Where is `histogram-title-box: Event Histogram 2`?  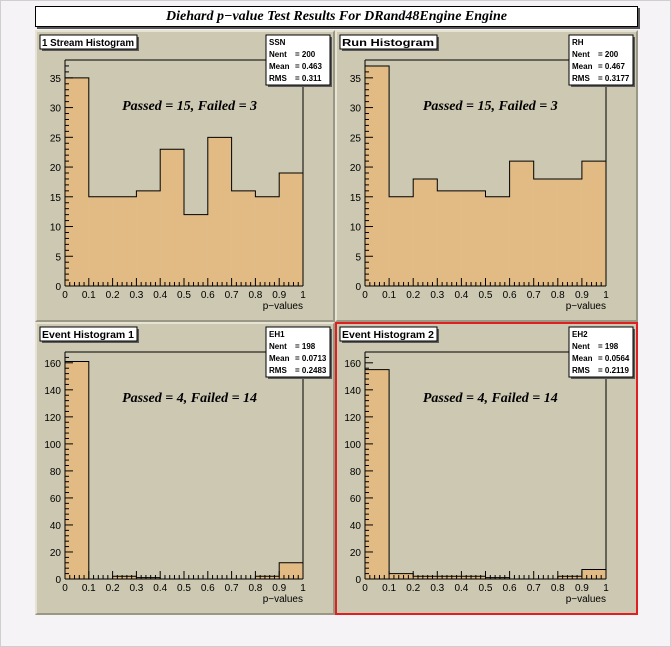 histogram-title-box: Event Histogram 2 is located at coordinates (389, 334).